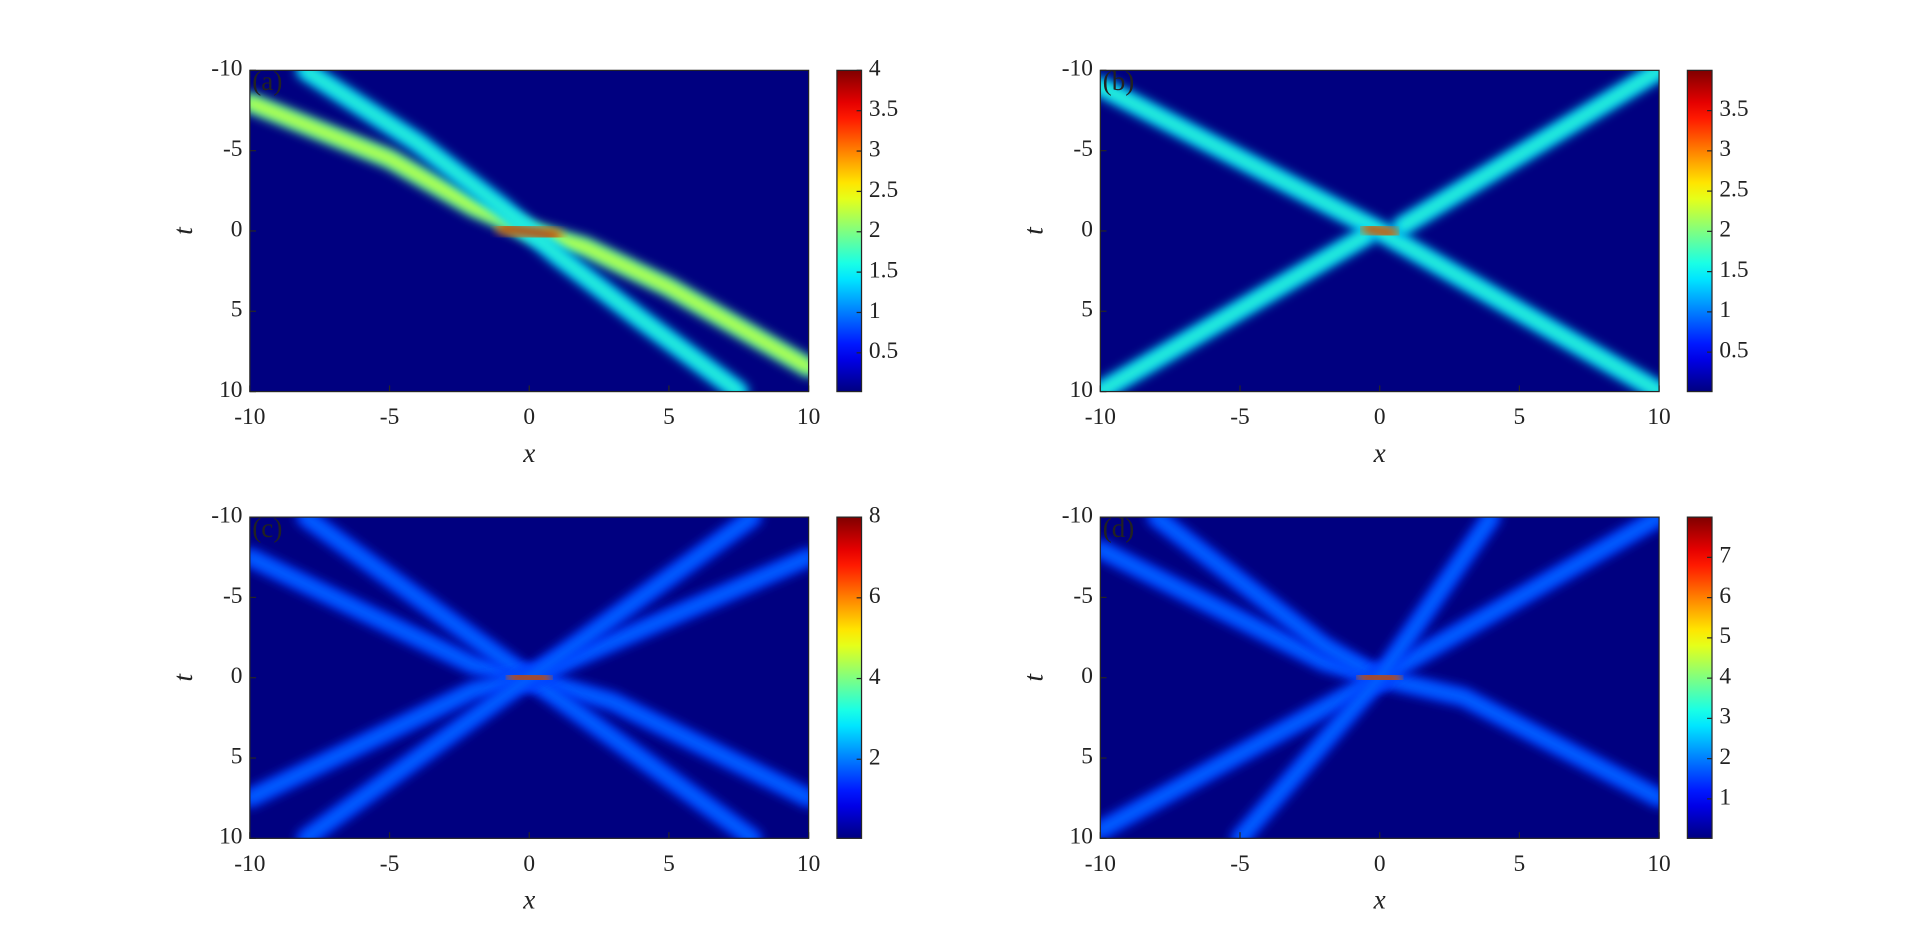 The image size is (1920, 937). I want to click on panel-label: (d), so click(1119, 528).